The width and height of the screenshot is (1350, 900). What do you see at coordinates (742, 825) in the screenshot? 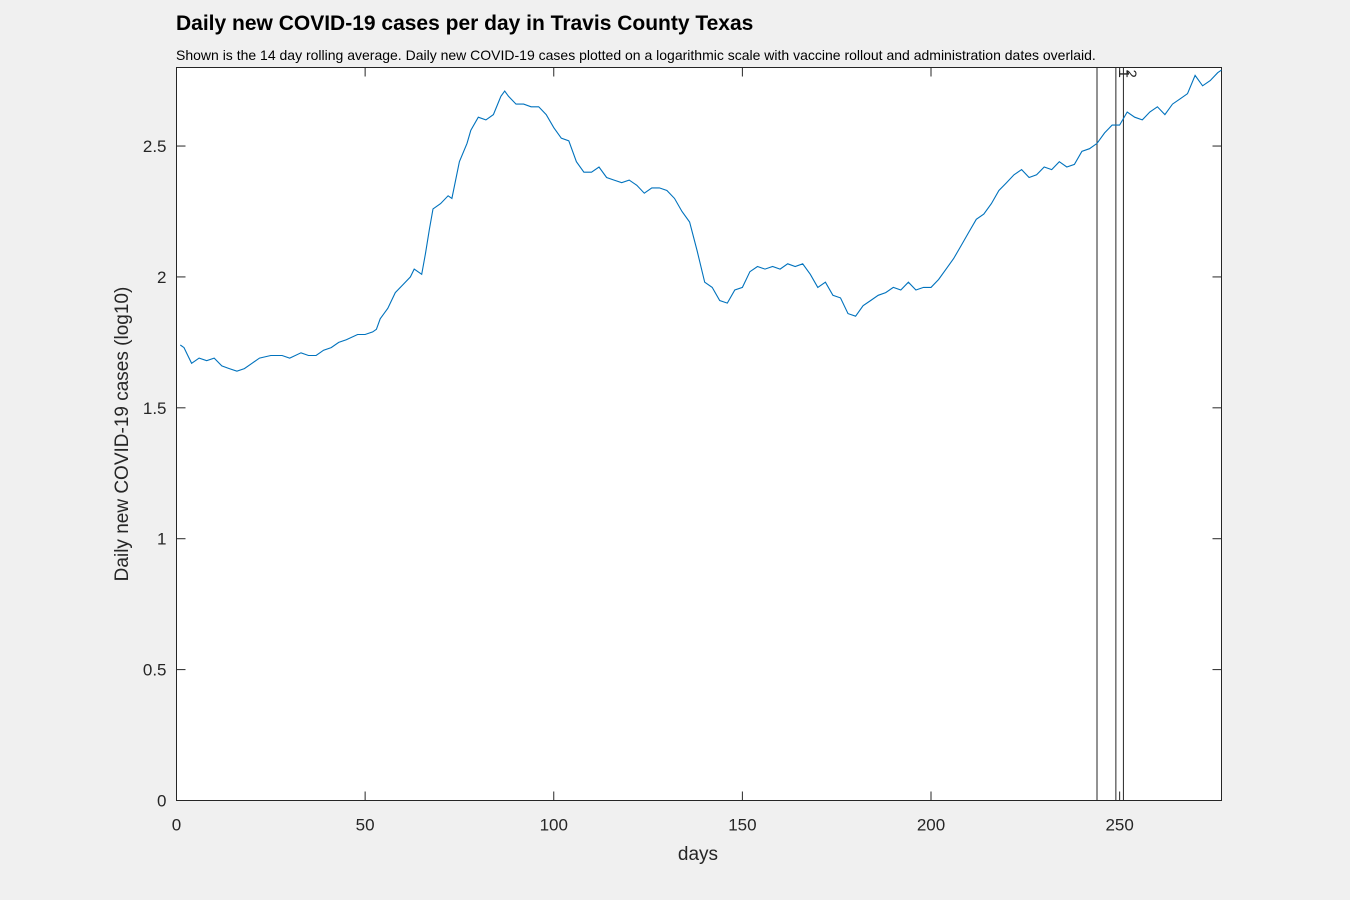
I see `x-tick-label: 150` at bounding box center [742, 825].